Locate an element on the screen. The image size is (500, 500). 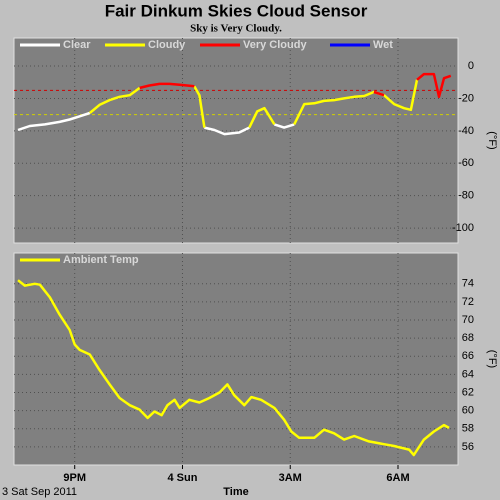
y-tick-label: 60 is located at coordinates (468, 411).